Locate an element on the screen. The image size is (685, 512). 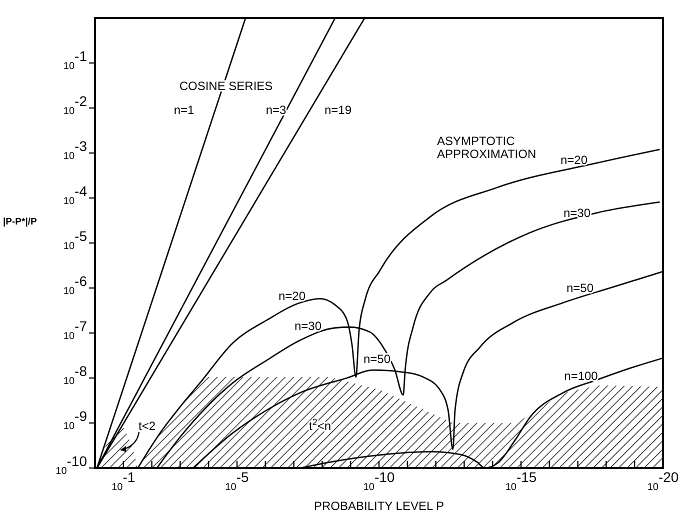
text: n=50 is located at coordinates (377, 359).